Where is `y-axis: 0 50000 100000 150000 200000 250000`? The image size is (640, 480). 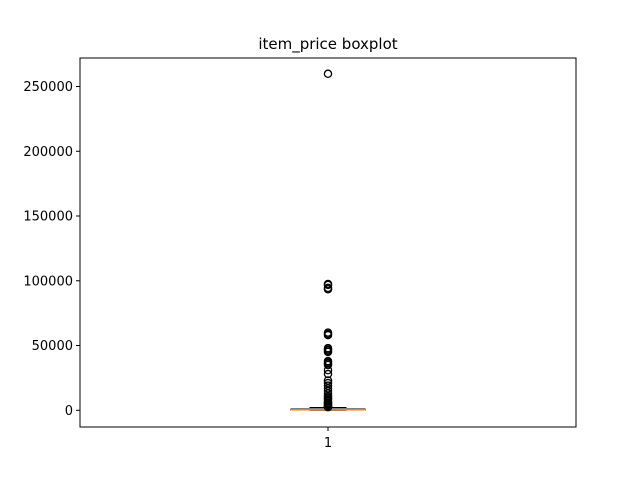 y-axis: 0 50000 100000 150000 200000 250000 is located at coordinates (51, 249).